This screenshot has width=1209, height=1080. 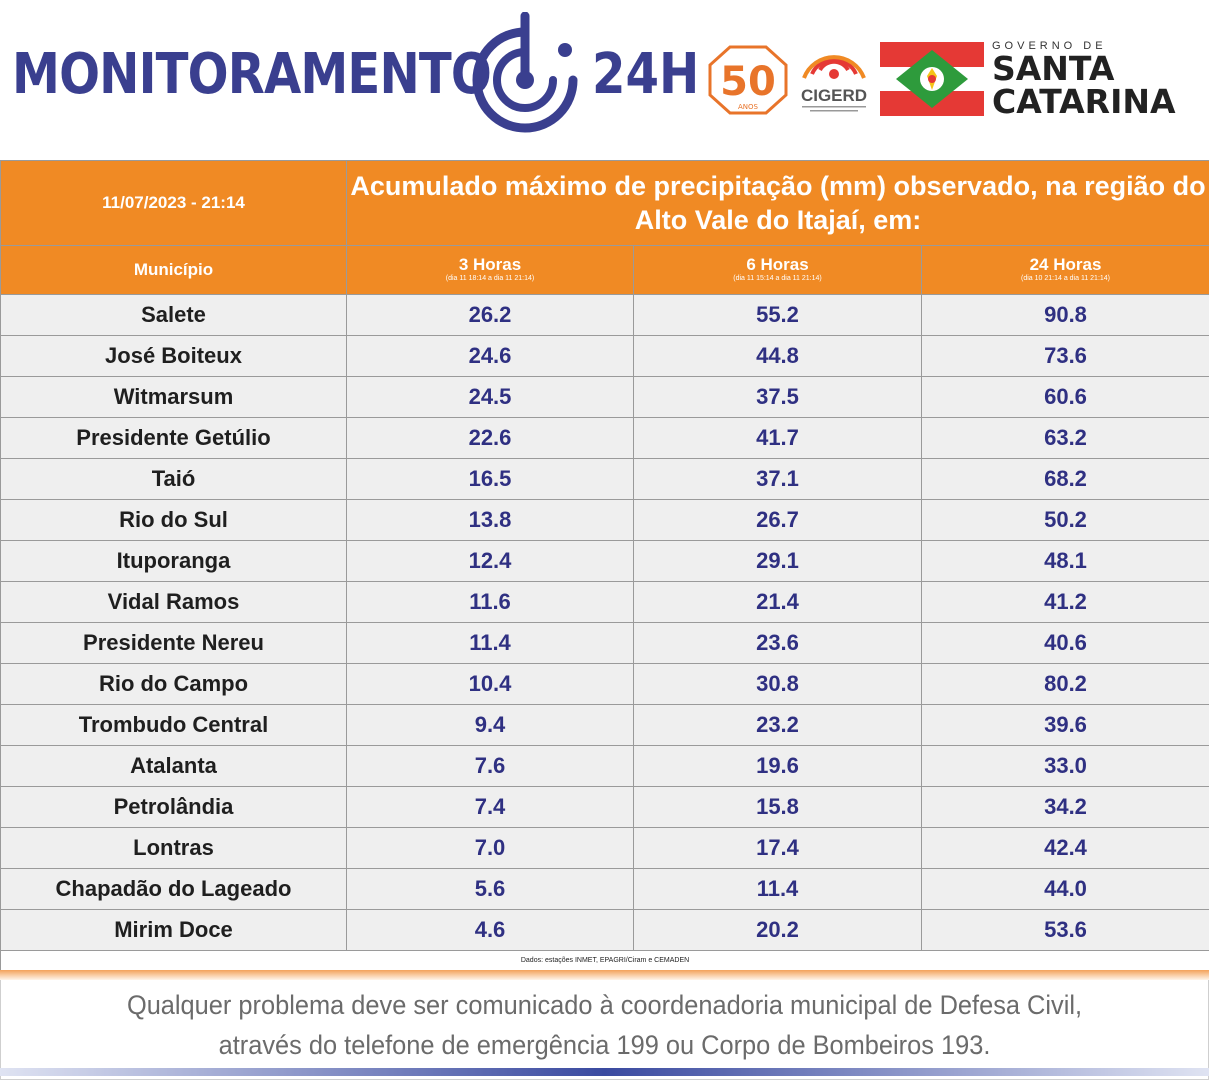 What do you see at coordinates (1066, 278) in the screenshot?
I see `column-header-24h-range: (dia 10 21:14 a dia 11 21:14)` at bounding box center [1066, 278].